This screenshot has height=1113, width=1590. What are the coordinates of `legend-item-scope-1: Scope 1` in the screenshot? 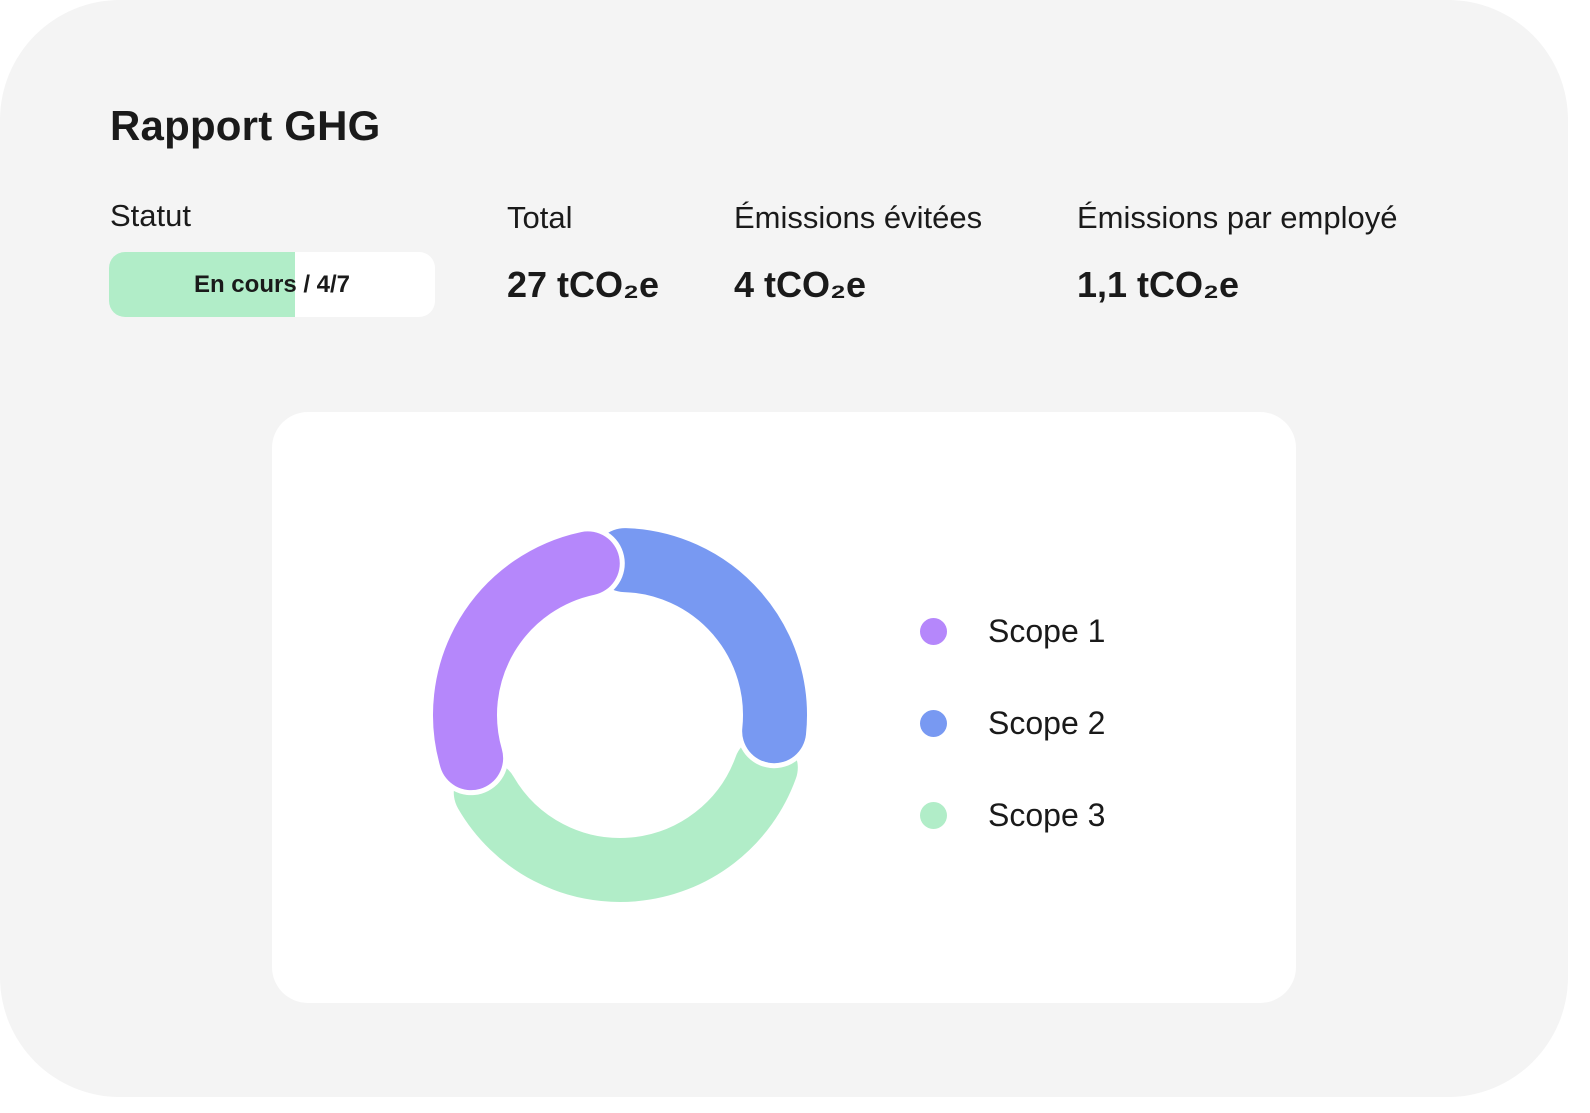 It's located at (1011, 631).